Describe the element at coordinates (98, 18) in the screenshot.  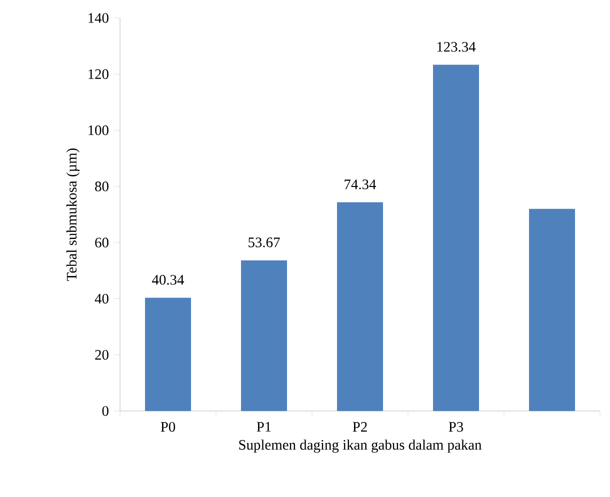
I see `y-tick-label: 140` at that location.